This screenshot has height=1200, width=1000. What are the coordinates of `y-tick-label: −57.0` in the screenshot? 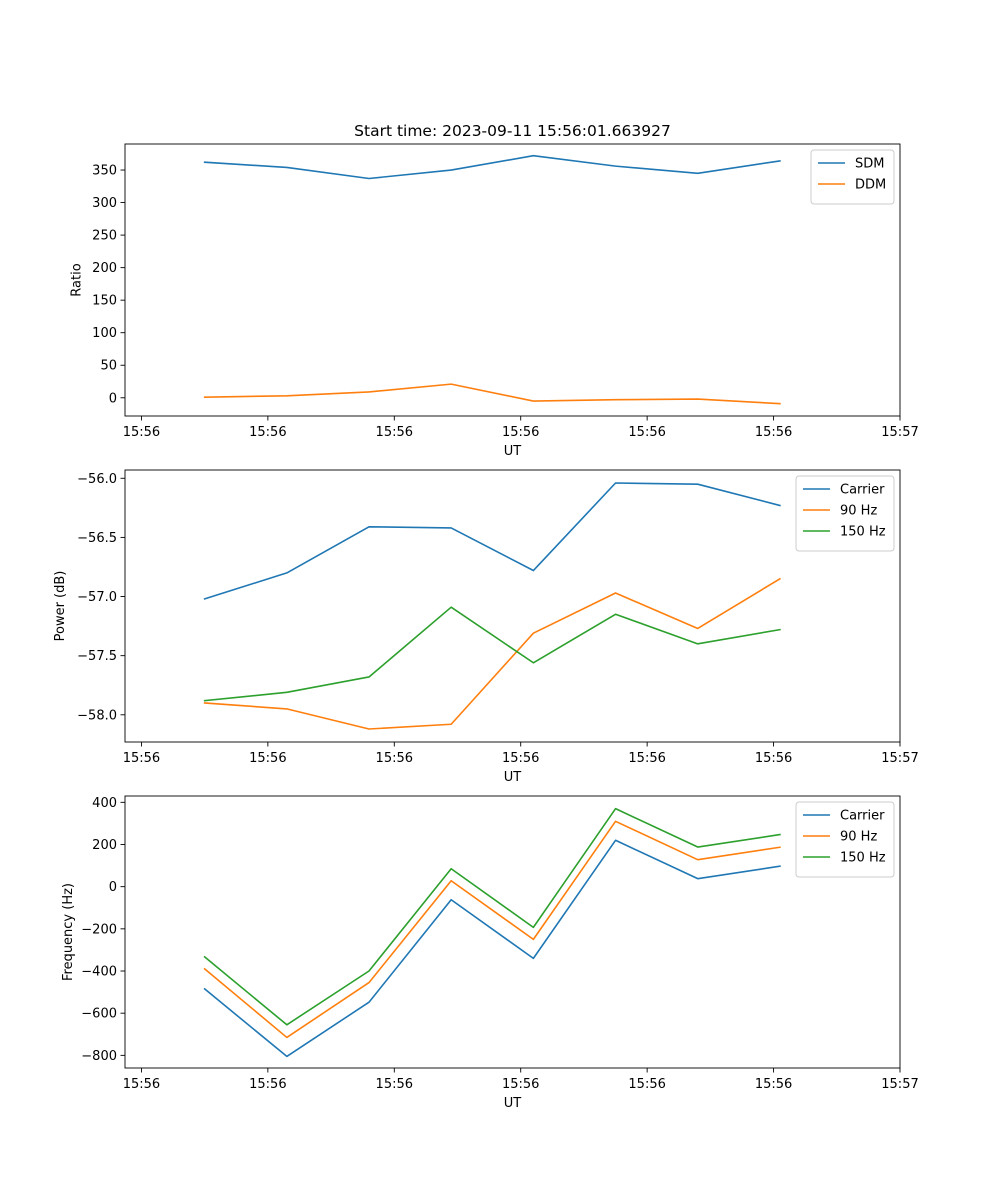 It's located at (97, 597).